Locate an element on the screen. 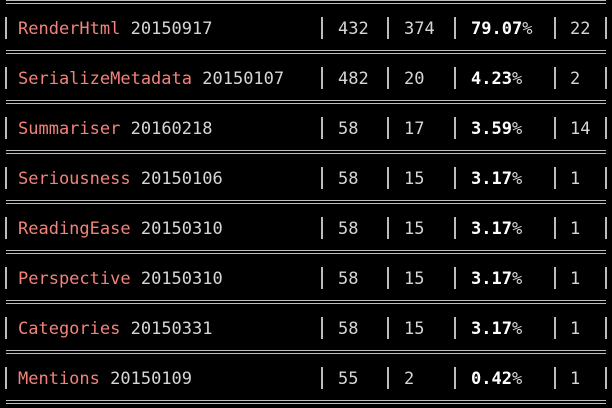  count-b-cell: 2 is located at coordinates (409, 379).